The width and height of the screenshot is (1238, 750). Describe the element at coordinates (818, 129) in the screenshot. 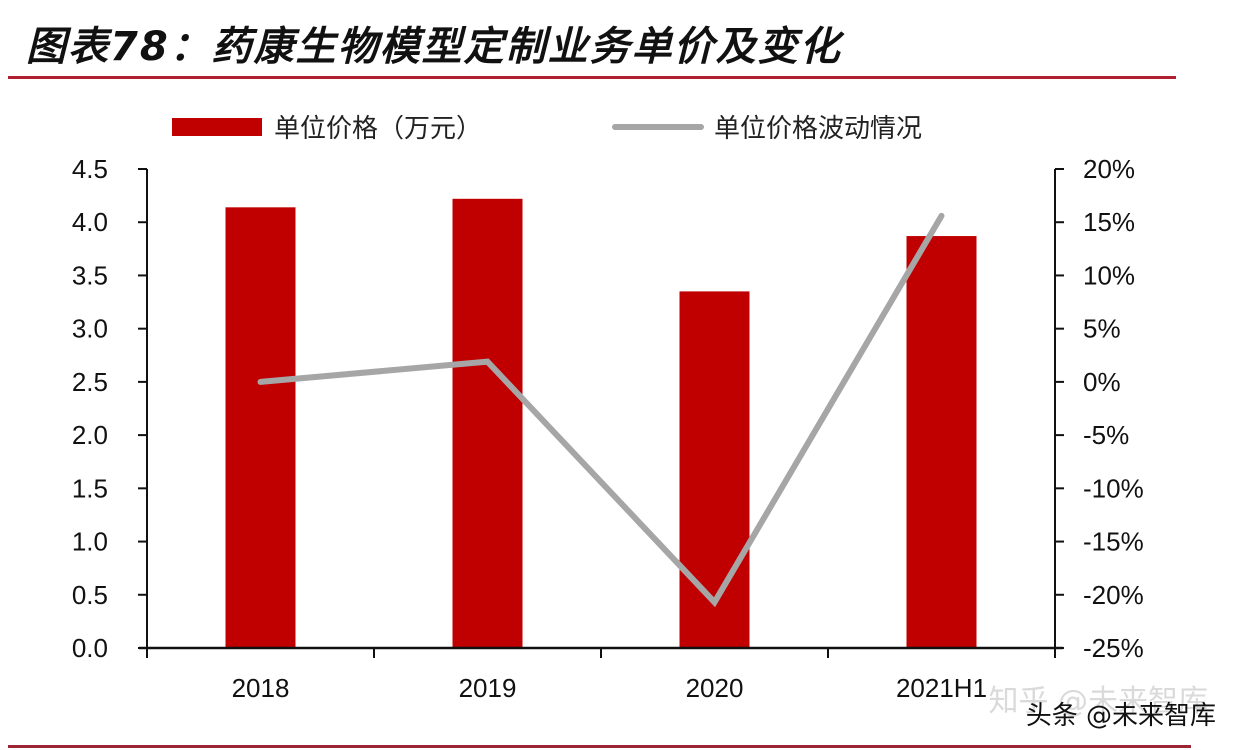

I see `legend-label-line: 单位价格波动情况` at that location.